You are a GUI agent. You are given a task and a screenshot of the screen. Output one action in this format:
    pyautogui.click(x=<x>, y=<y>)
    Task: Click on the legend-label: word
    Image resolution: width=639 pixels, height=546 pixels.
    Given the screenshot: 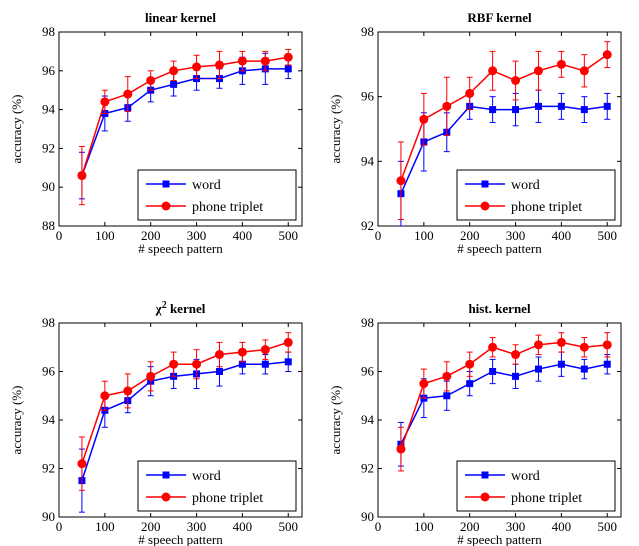 What is the action you would take?
    pyautogui.click(x=525, y=185)
    